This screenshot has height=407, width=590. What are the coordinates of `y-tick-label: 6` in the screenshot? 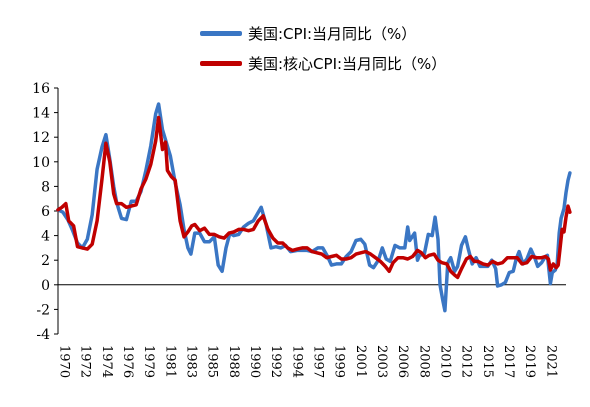 It's located at (45, 212).